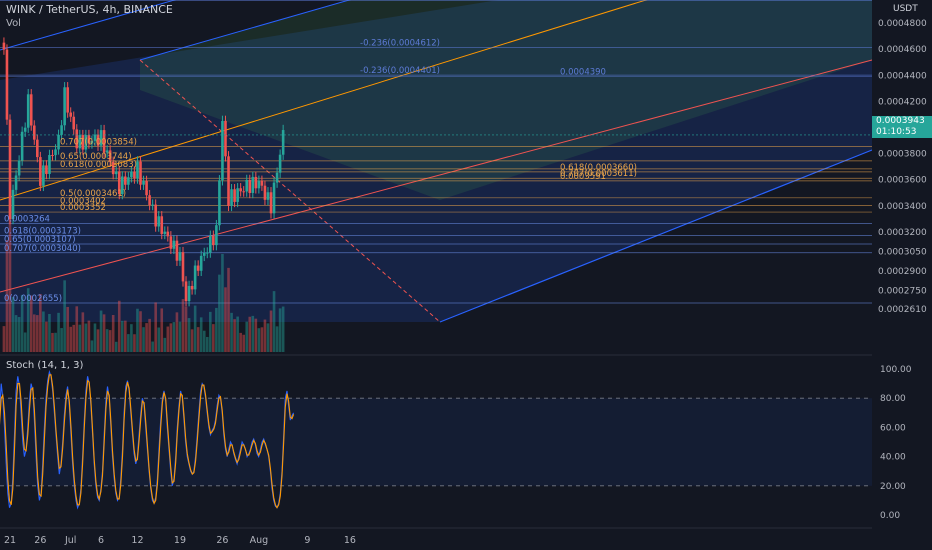  What do you see at coordinates (436, 536) in the screenshot?
I see `time-axis: 21 26 Jul 6 12 19 26 Aug 9 16` at bounding box center [436, 536].